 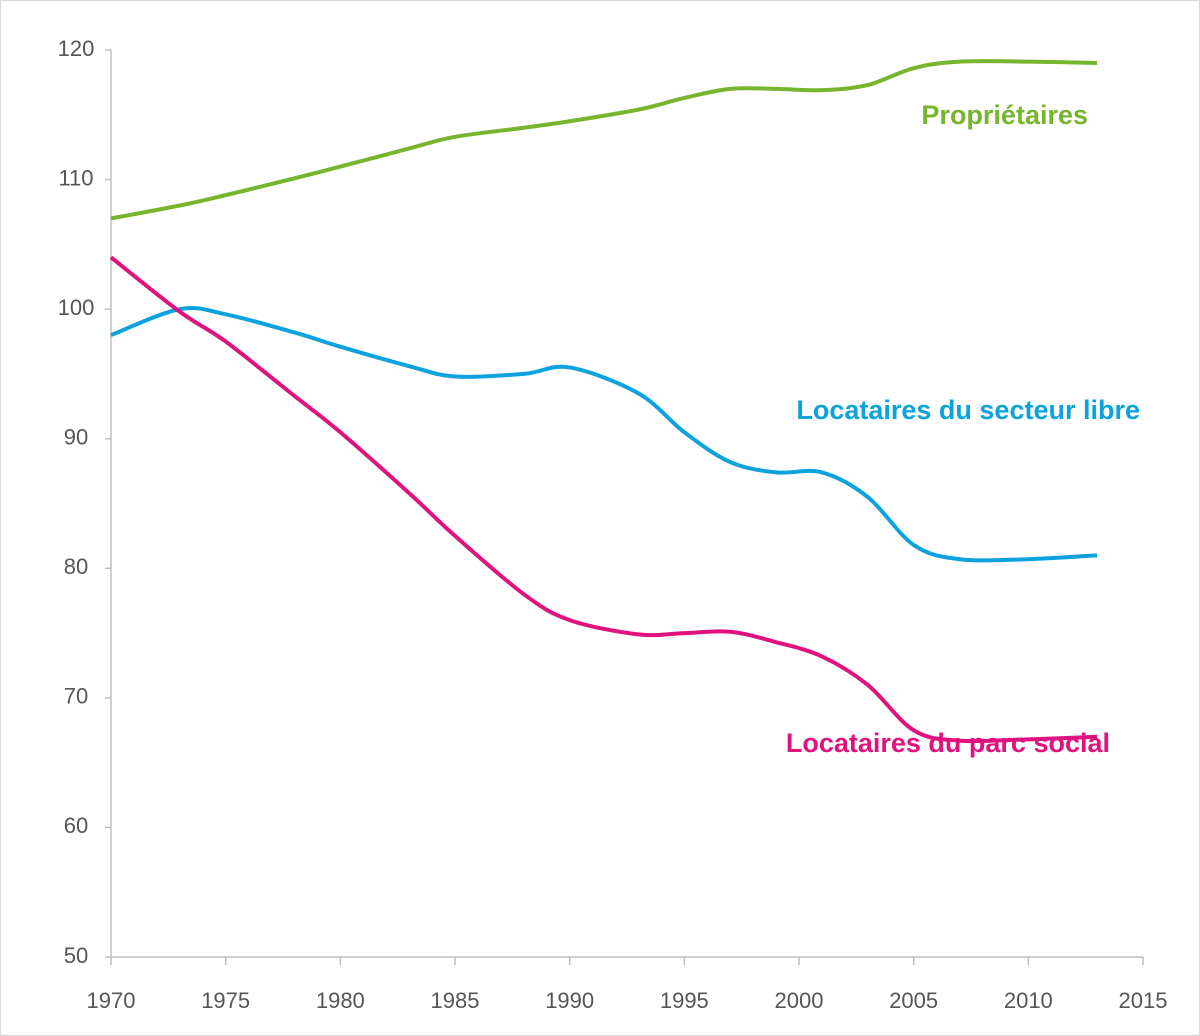 I want to click on x-tick-label: 2000, so click(x=799, y=1000).